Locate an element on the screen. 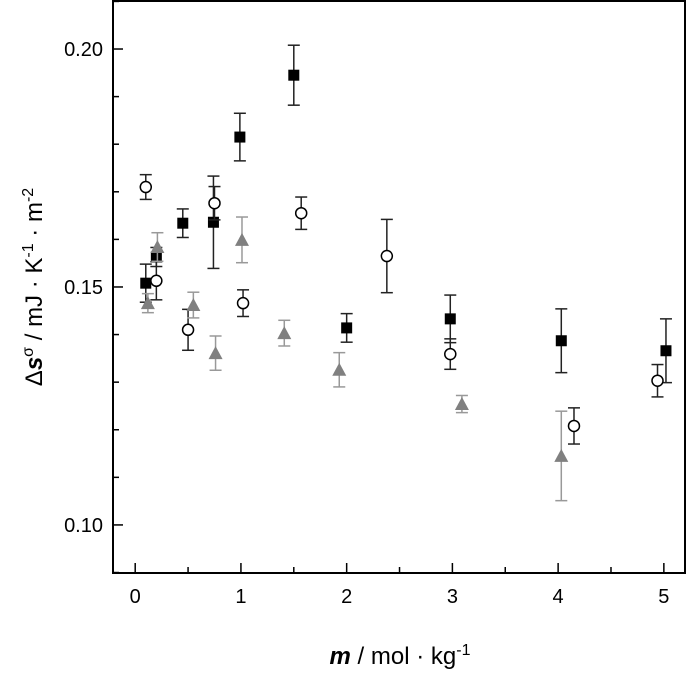 The image size is (688, 673). x-axis-label: m / mol · kg-1 is located at coordinates (400, 656).